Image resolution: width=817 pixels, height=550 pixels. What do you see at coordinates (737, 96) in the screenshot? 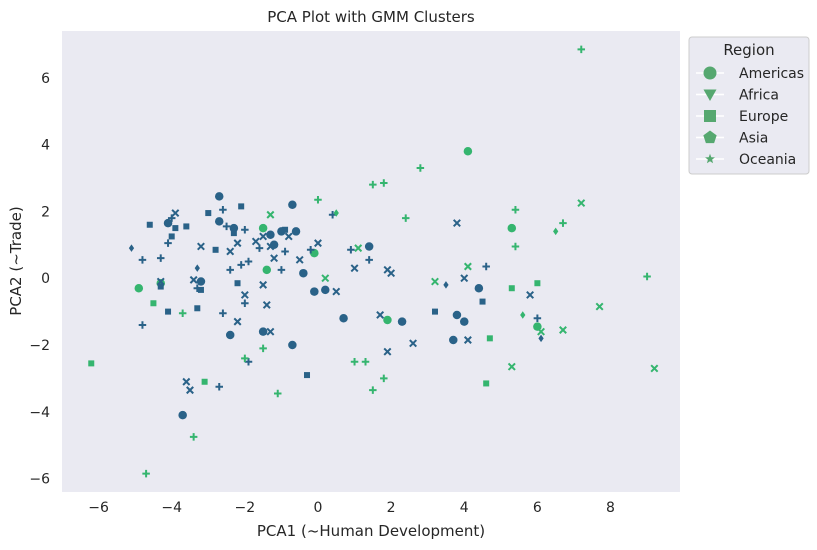
I see `legend-entry-africa: Africa` at bounding box center [737, 96].